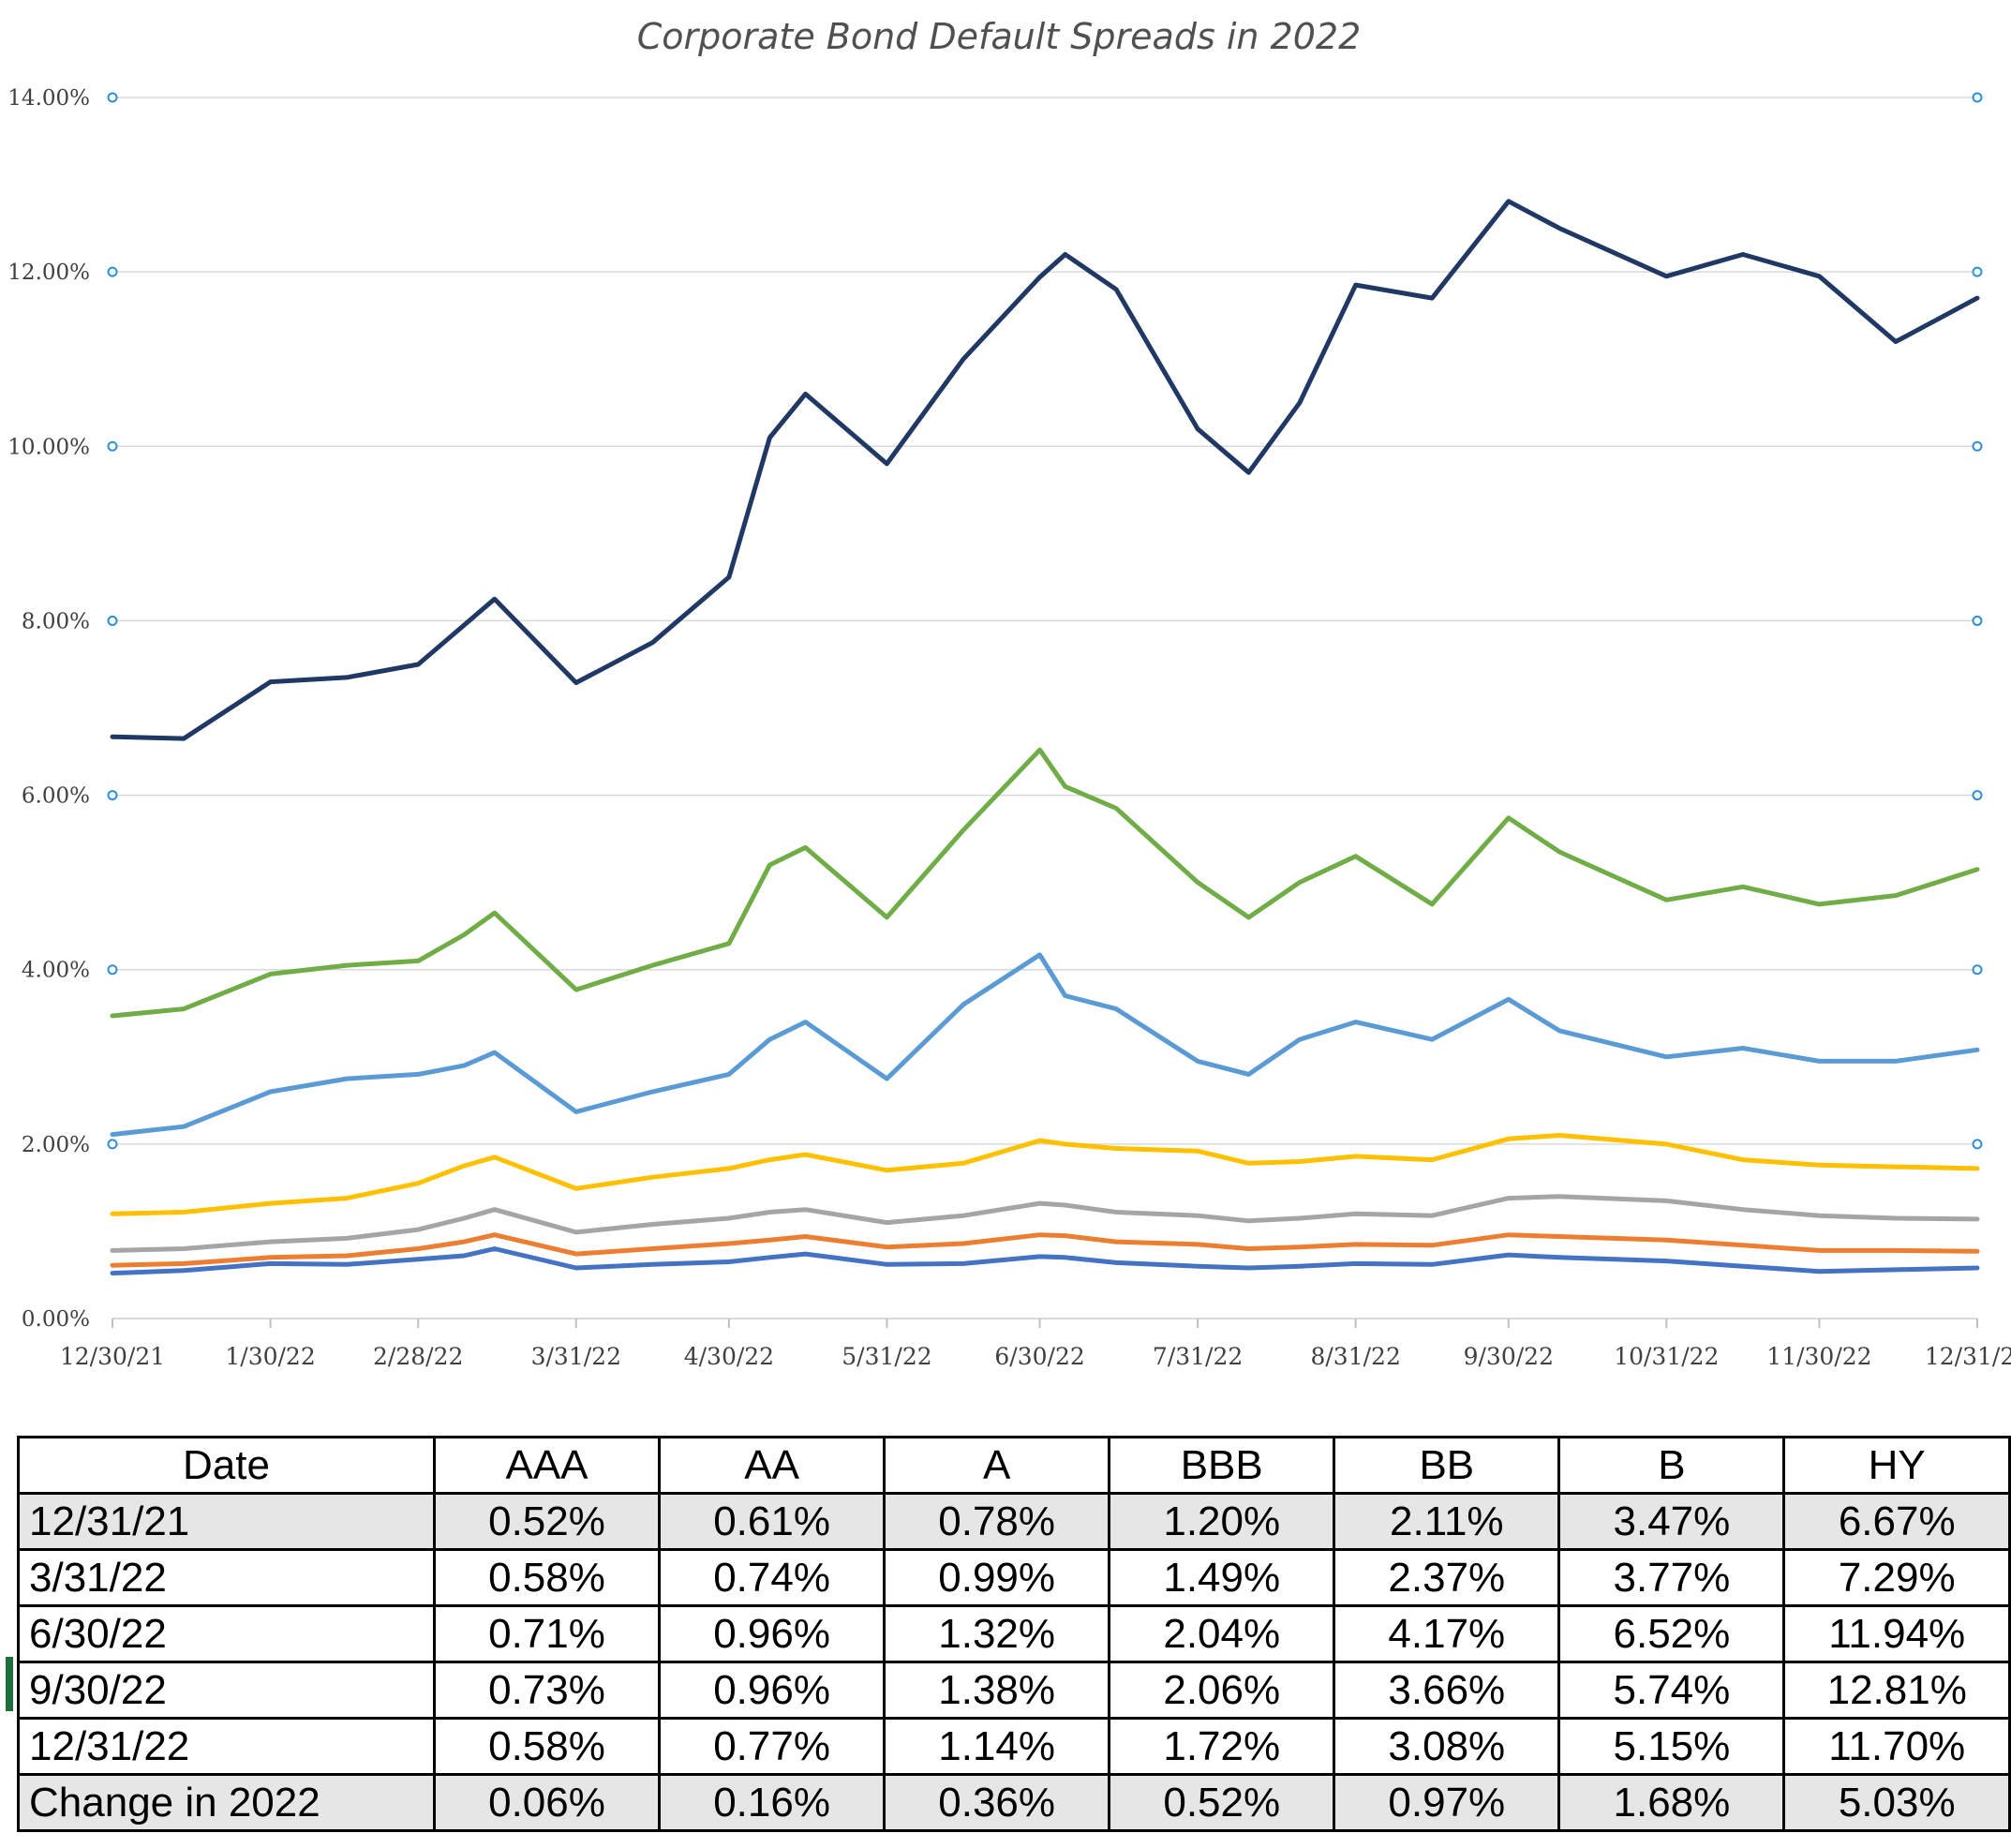  I want to click on value-cell: 0.61%, so click(772, 1521).